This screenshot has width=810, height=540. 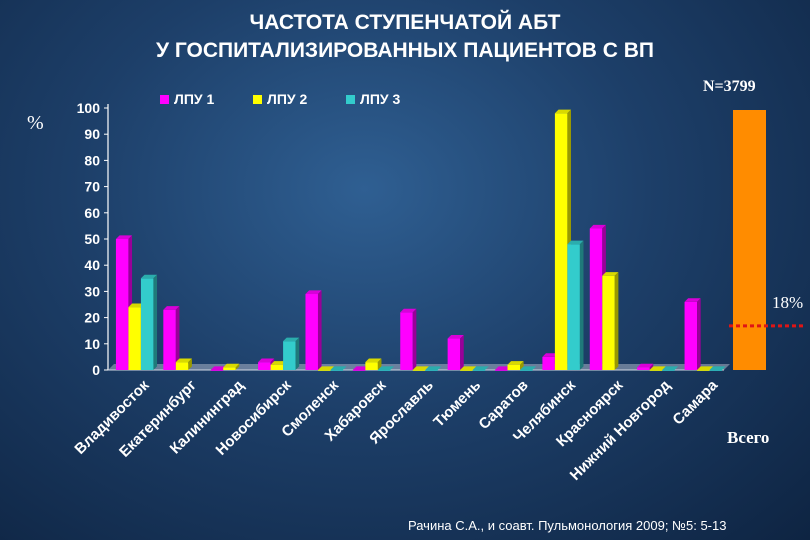 I want to click on y-tick-label: 60, so click(x=92, y=213).